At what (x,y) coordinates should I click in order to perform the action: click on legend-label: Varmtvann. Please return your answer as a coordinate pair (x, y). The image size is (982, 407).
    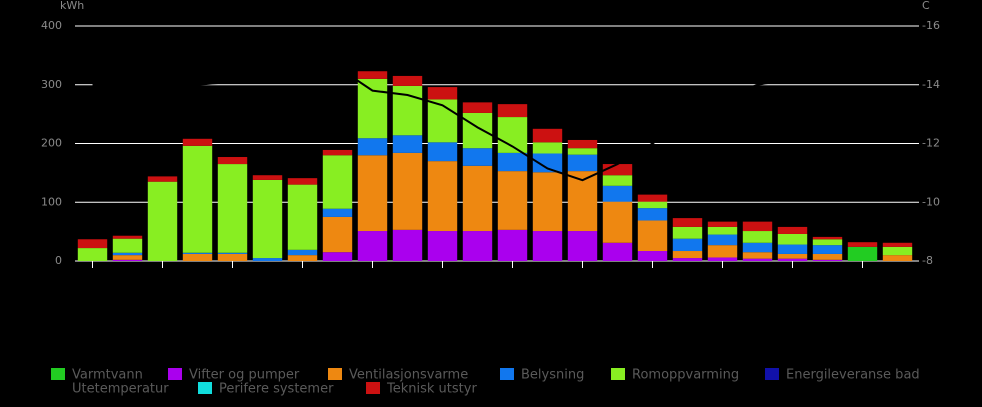
    Looking at the image, I should click on (107, 375).